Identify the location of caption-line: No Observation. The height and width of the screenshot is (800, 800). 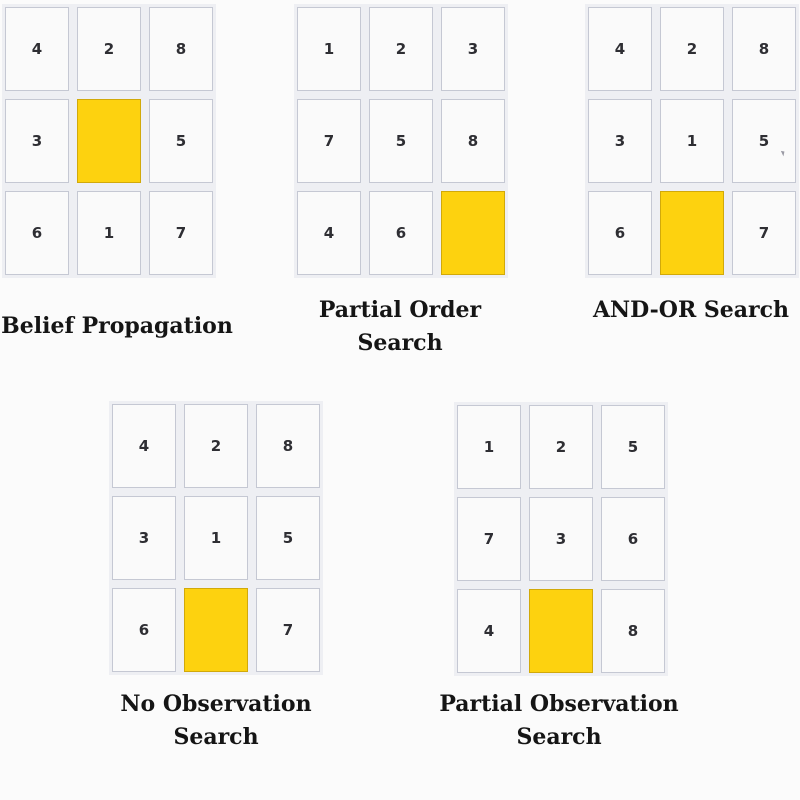
(216, 704).